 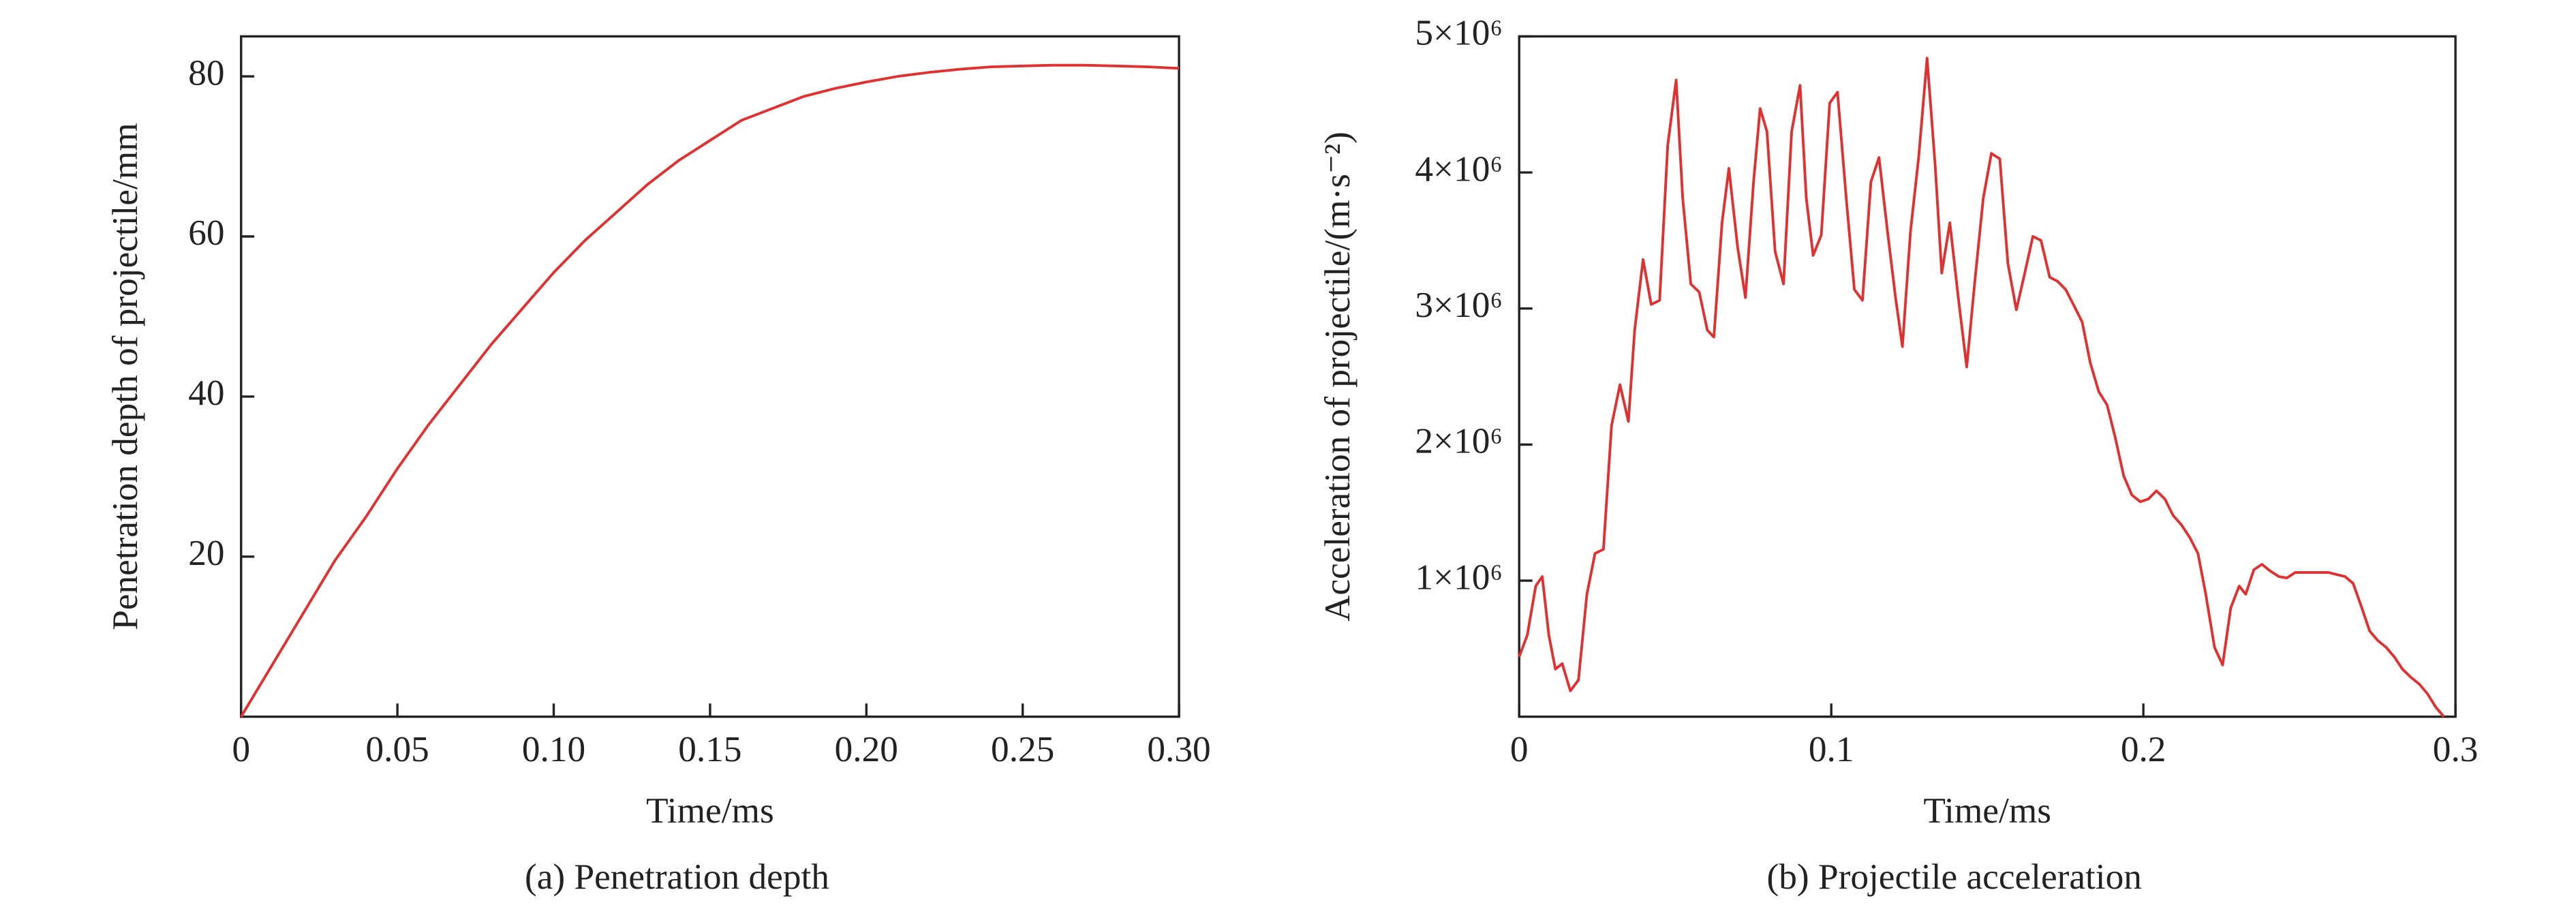 What do you see at coordinates (1459, 577) in the screenshot?
I see `y-tick-label: 1×10⁶` at bounding box center [1459, 577].